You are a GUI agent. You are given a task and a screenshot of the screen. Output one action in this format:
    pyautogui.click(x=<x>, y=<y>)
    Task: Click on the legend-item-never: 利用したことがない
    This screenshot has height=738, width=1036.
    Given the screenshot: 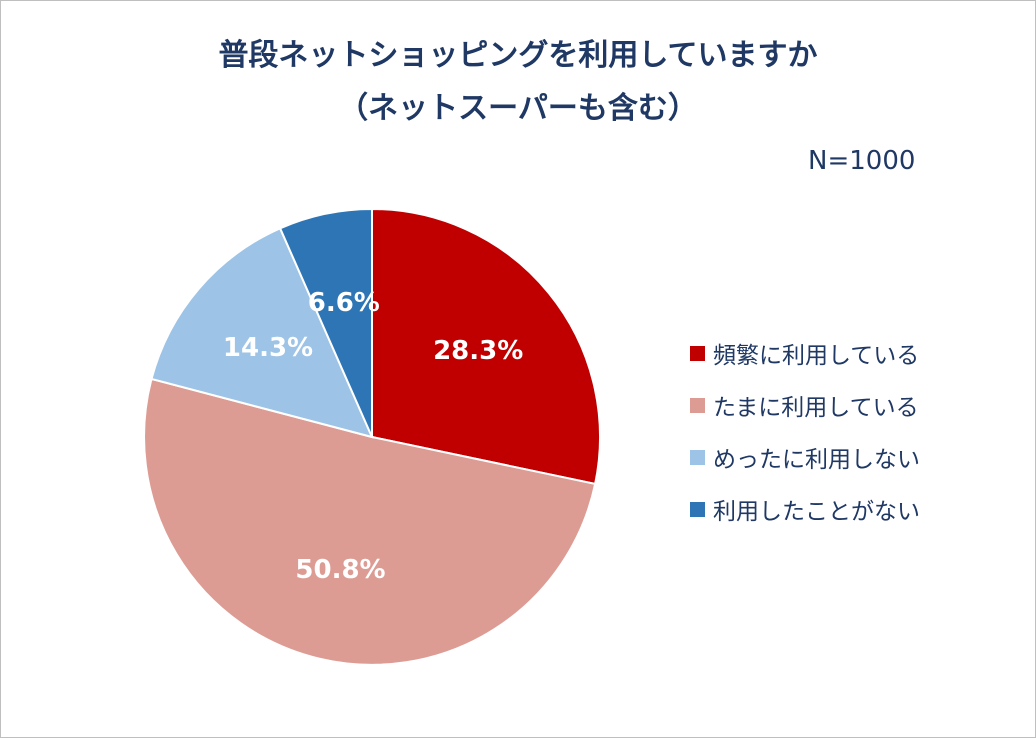 What is the action you would take?
    pyautogui.click(x=805, y=509)
    